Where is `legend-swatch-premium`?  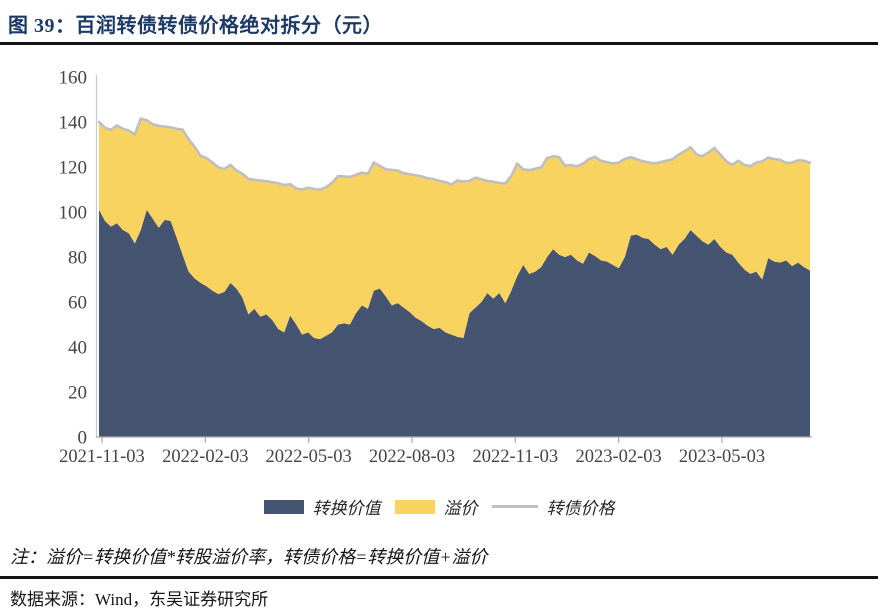
legend-swatch-premium is located at coordinates (414, 506).